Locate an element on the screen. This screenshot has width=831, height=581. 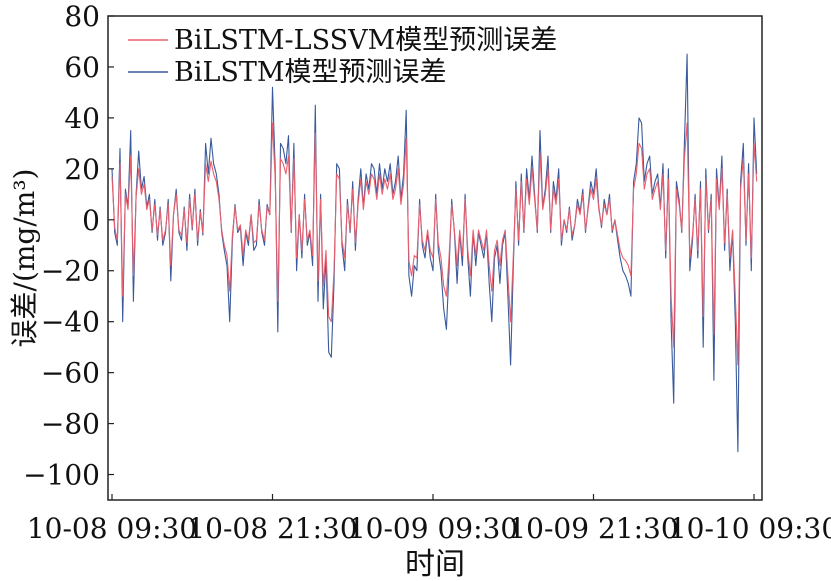
x-tick-label: 10-08 09:30 is located at coordinates (112, 528).